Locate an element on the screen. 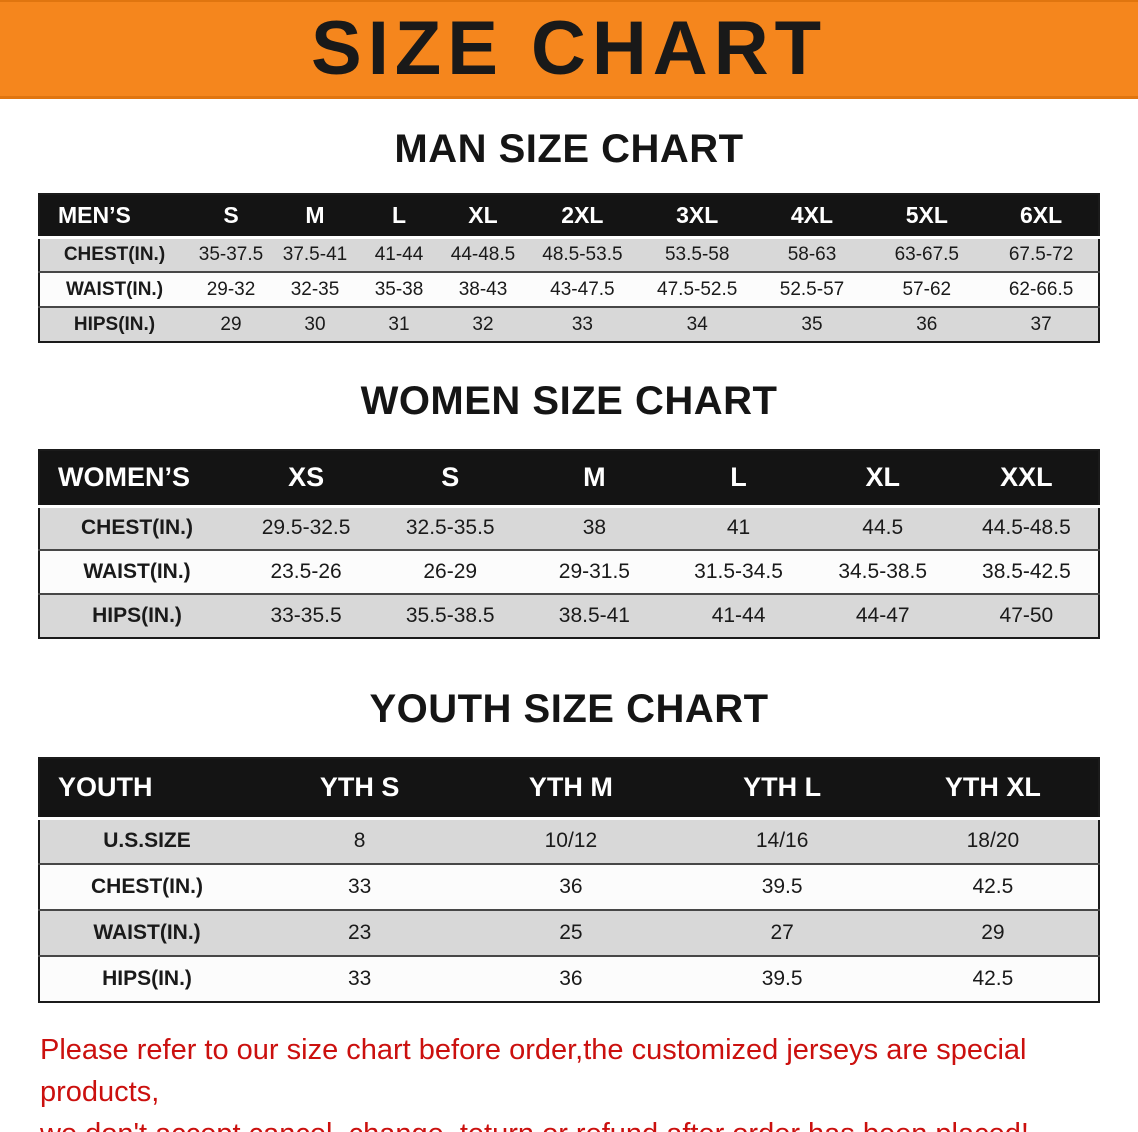  cell-value: 8 is located at coordinates (359, 841).